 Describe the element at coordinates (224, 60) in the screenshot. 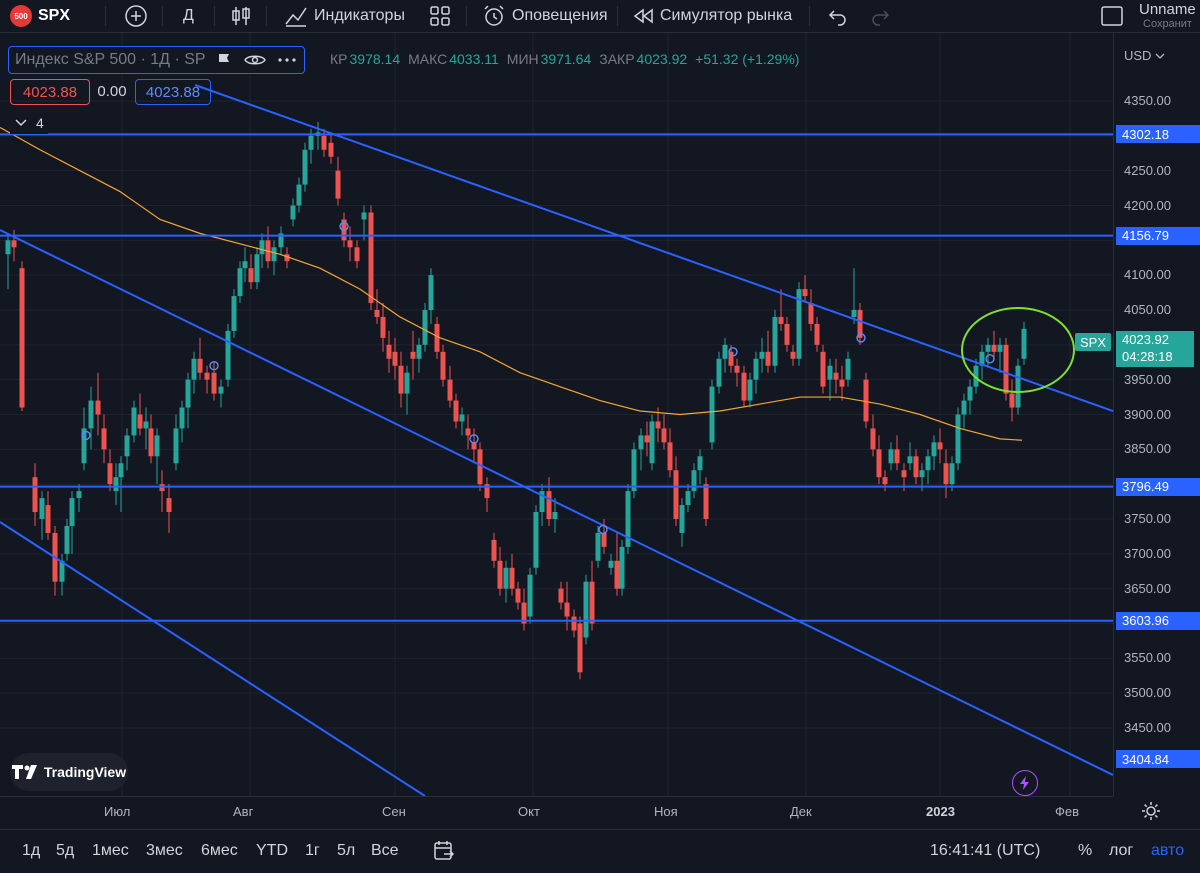

I see `flag-icon` at that location.